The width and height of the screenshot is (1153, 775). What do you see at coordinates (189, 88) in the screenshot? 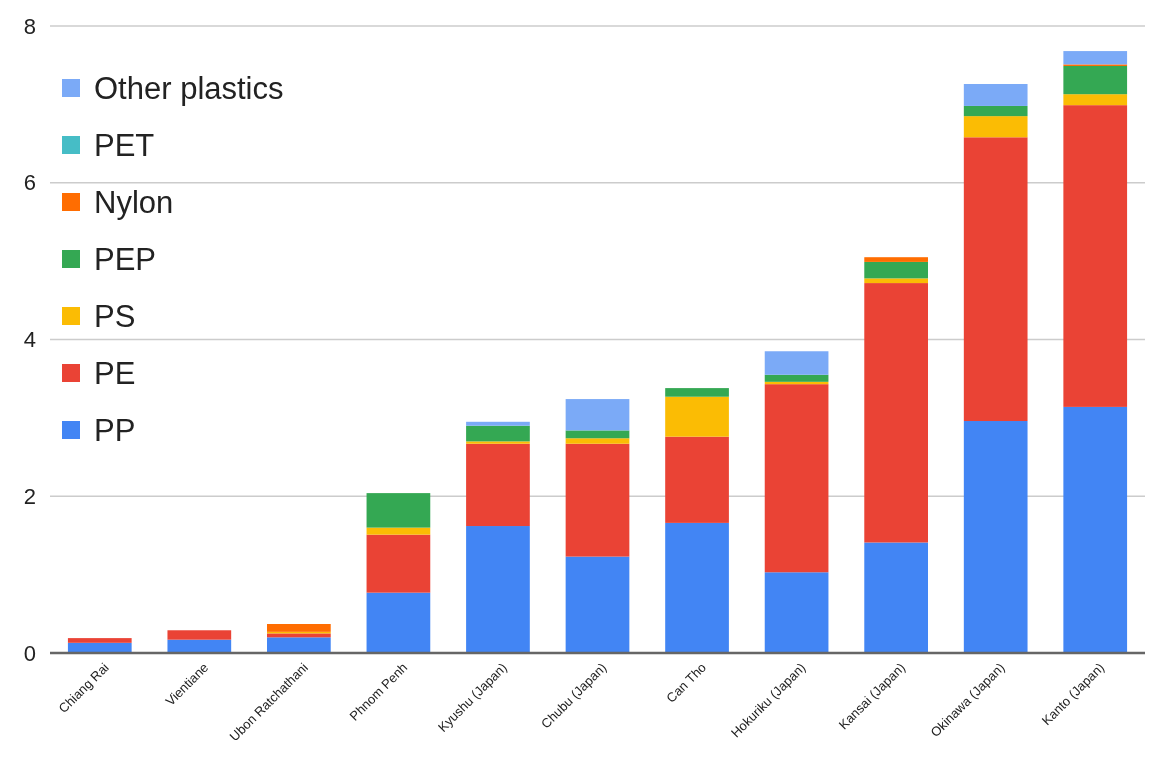
I see `legend-label: Other plastics` at bounding box center [189, 88].